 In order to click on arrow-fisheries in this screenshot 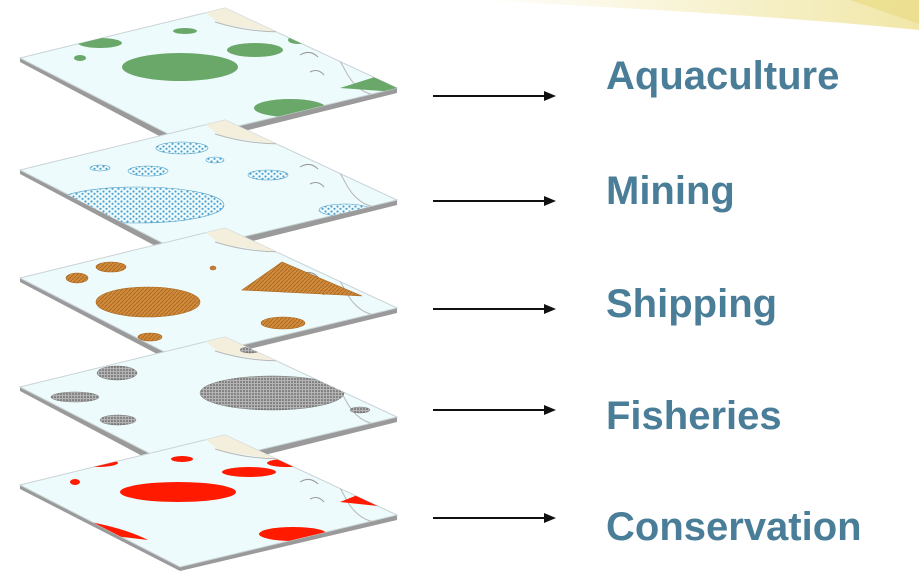, I will do `click(494, 410)`.